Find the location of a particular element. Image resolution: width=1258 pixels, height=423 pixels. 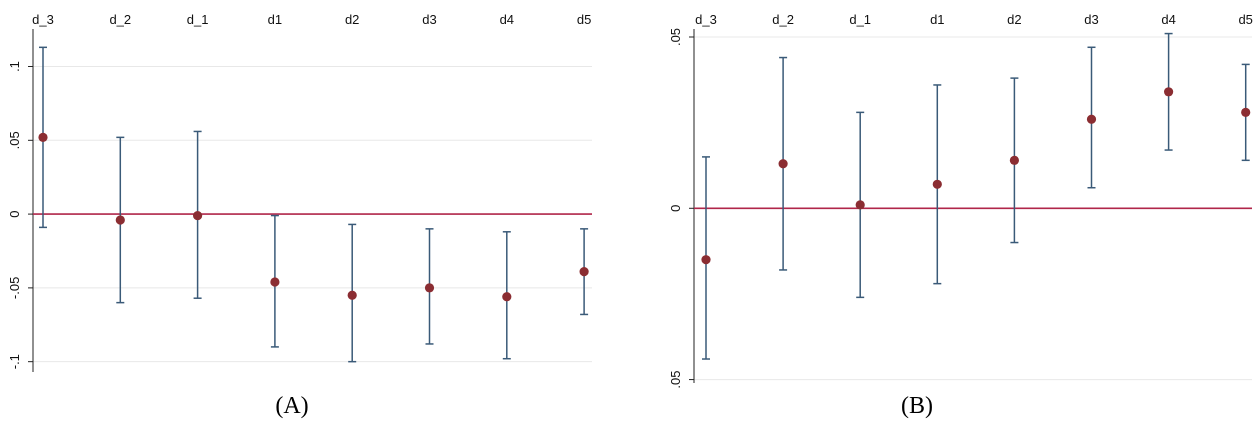

y-tick-label: -.1 is located at coordinates (14, 361).